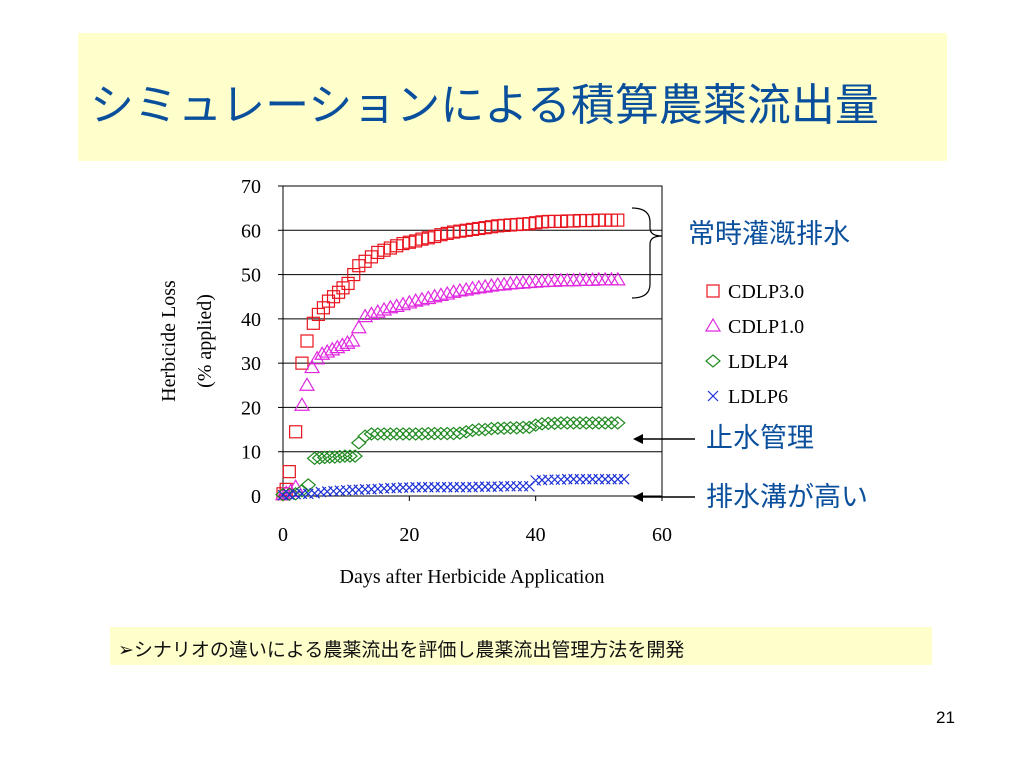  I want to click on title-banner: シミュレーションによる積算農薬流出量, so click(512, 97).